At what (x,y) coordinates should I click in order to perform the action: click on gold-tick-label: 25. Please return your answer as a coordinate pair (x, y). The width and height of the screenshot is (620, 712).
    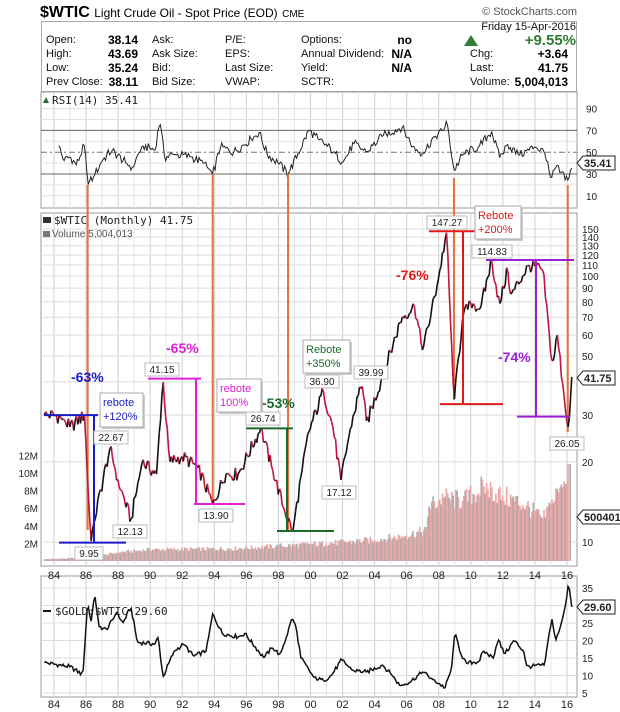
    Looking at the image, I should click on (588, 624).